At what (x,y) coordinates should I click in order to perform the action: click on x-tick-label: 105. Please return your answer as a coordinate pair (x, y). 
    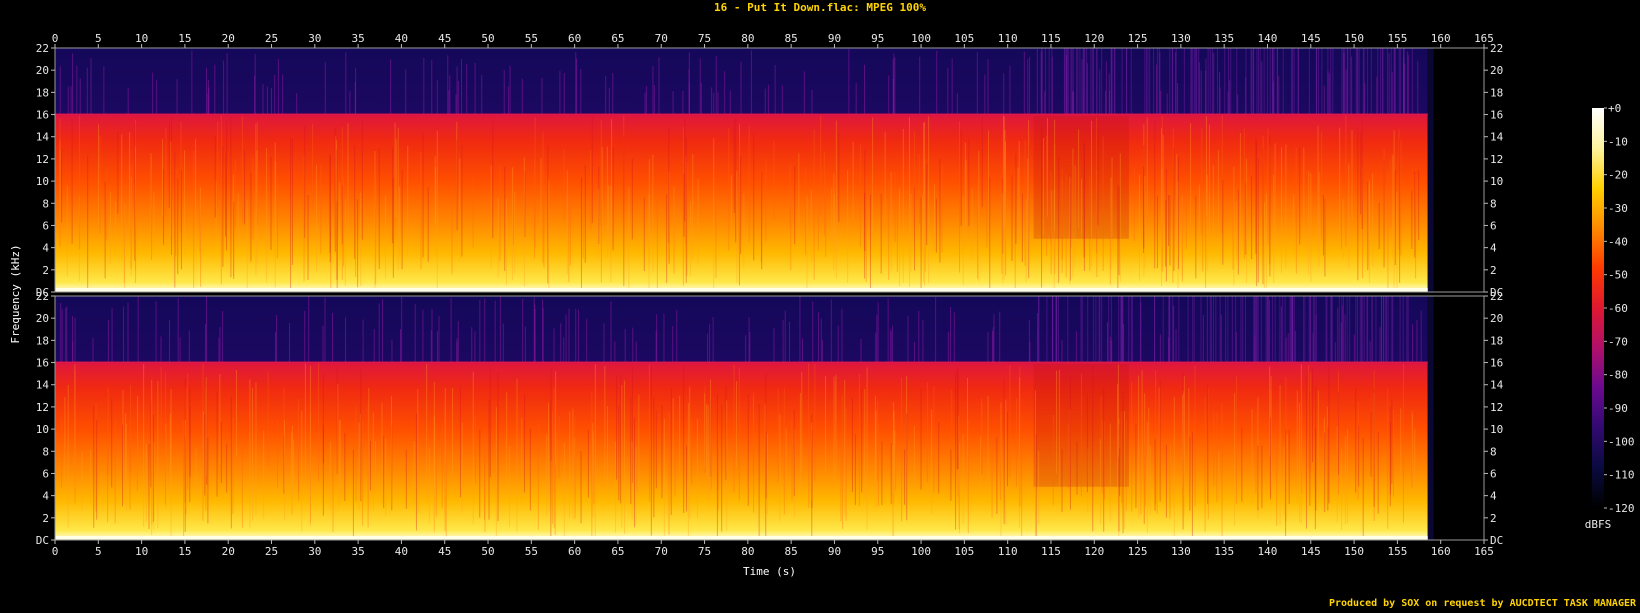
    Looking at the image, I should click on (964, 551).